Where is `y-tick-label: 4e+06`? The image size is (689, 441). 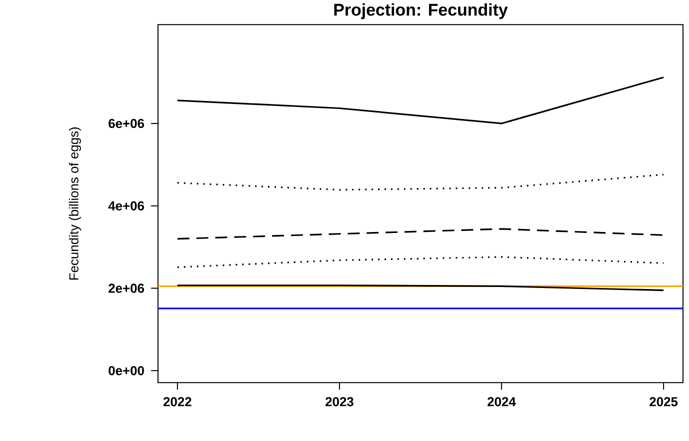 y-tick-label: 4e+06 is located at coordinates (126, 206).